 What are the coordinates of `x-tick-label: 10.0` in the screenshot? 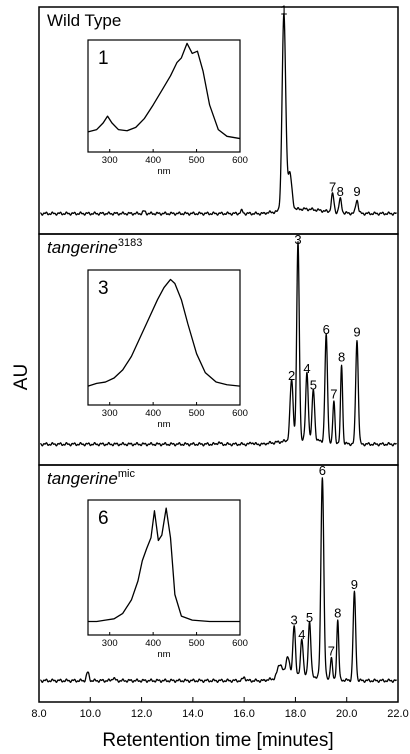 It's located at (90, 714).